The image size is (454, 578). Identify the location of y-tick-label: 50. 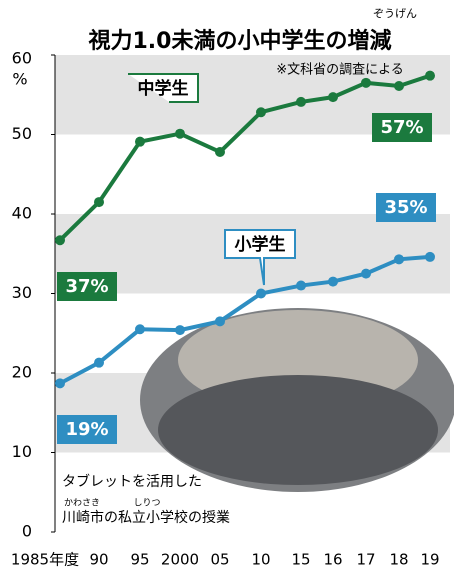
(22, 133).